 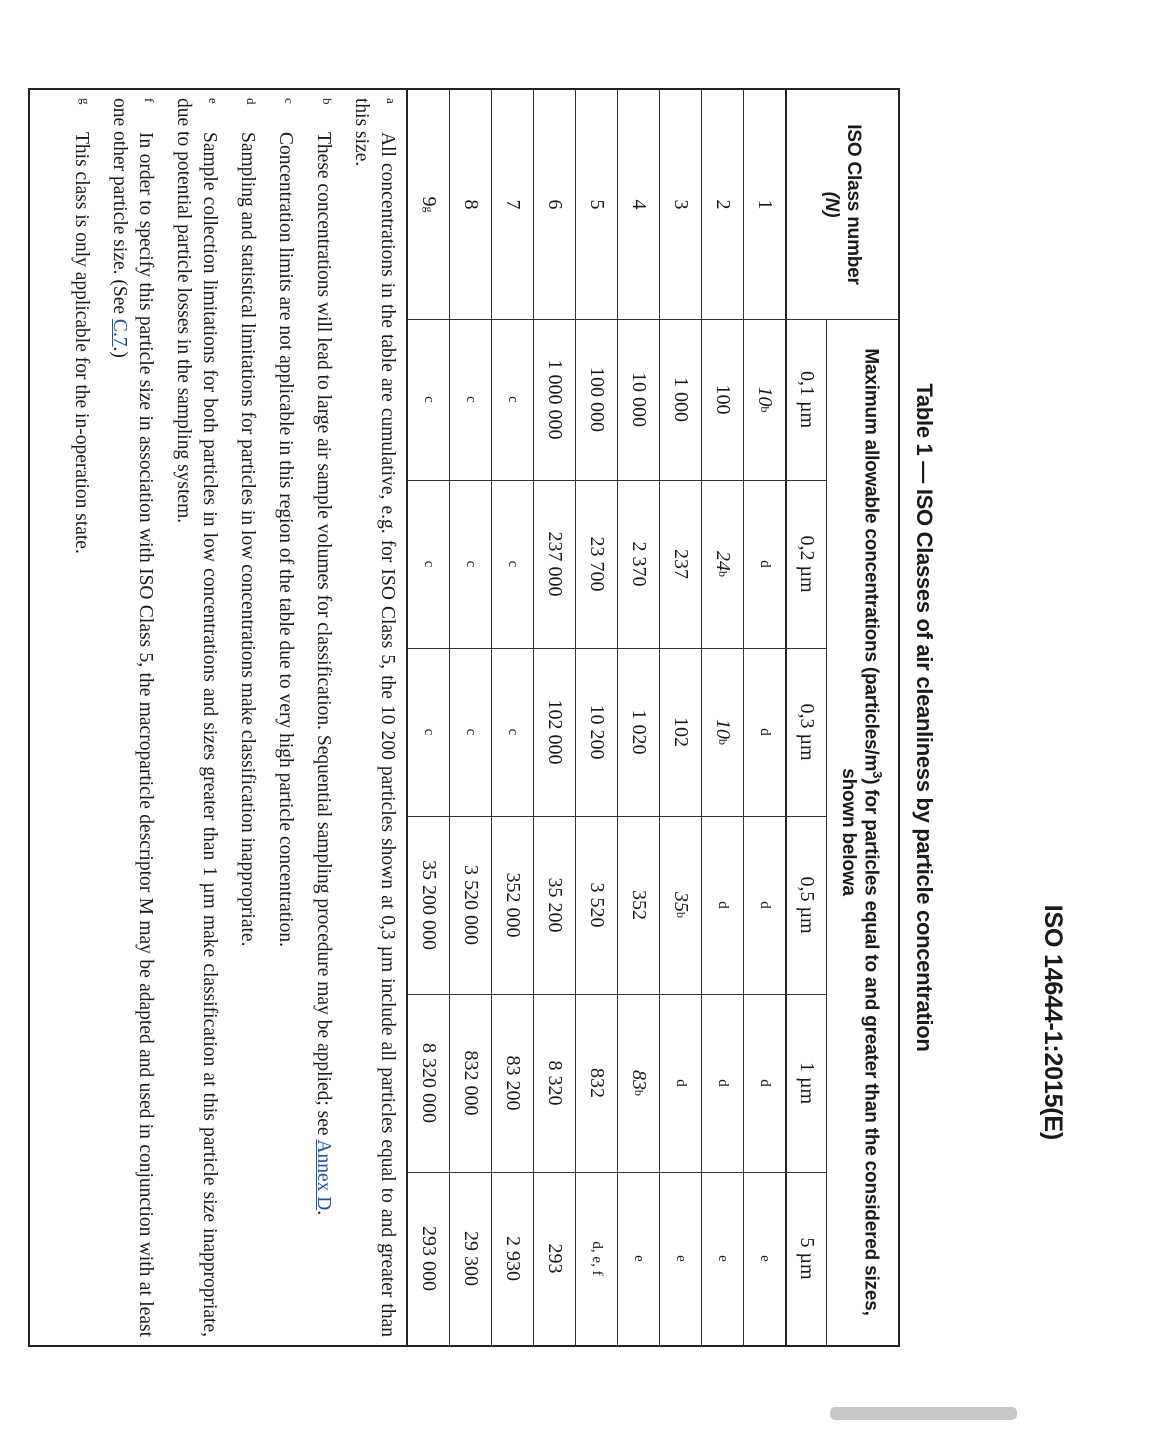 What do you see at coordinates (639, 1258) in the screenshot?
I see `footnote-ref: e` at bounding box center [639, 1258].